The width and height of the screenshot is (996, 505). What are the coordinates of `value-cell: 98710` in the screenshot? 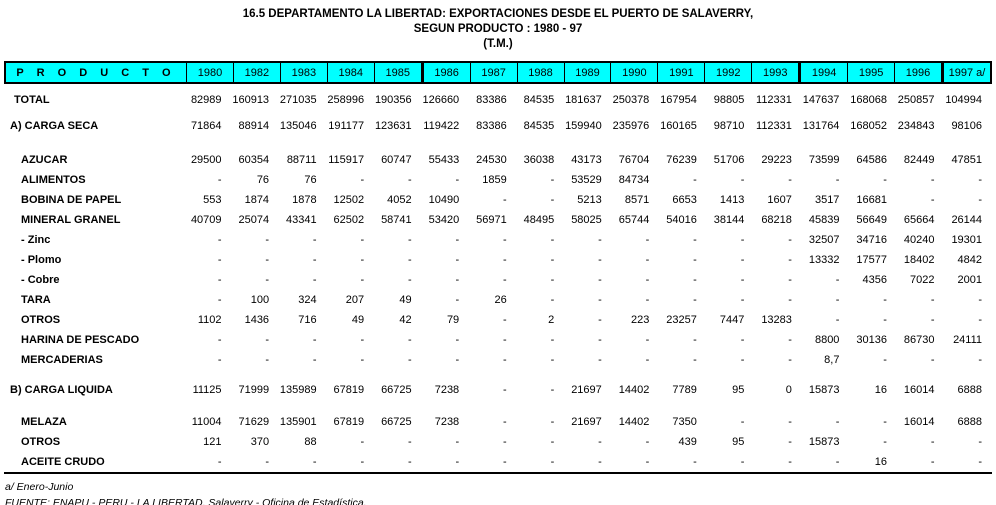 It's located at (729, 126).